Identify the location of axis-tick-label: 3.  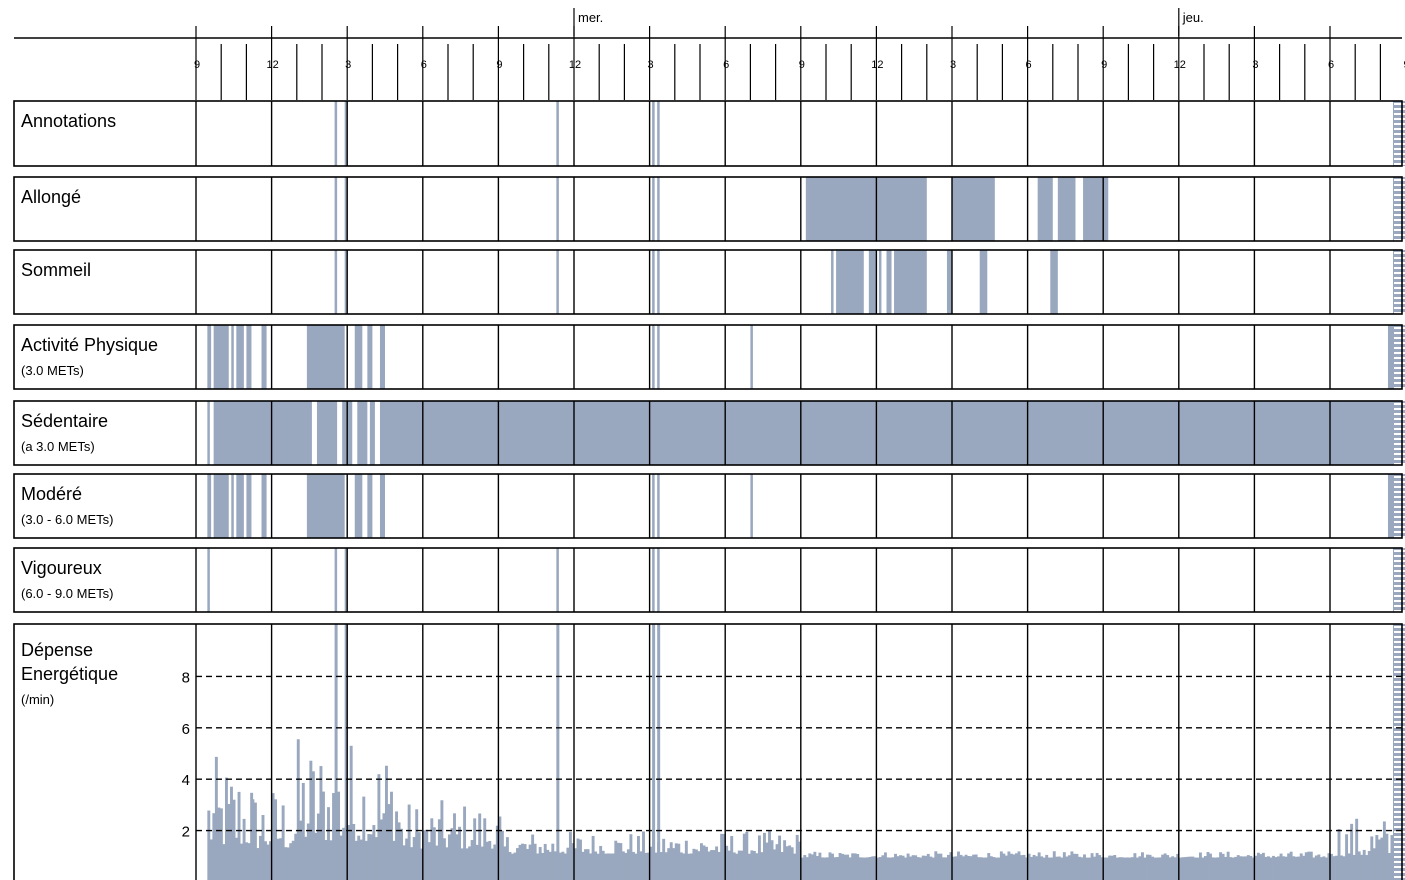
(348, 65).